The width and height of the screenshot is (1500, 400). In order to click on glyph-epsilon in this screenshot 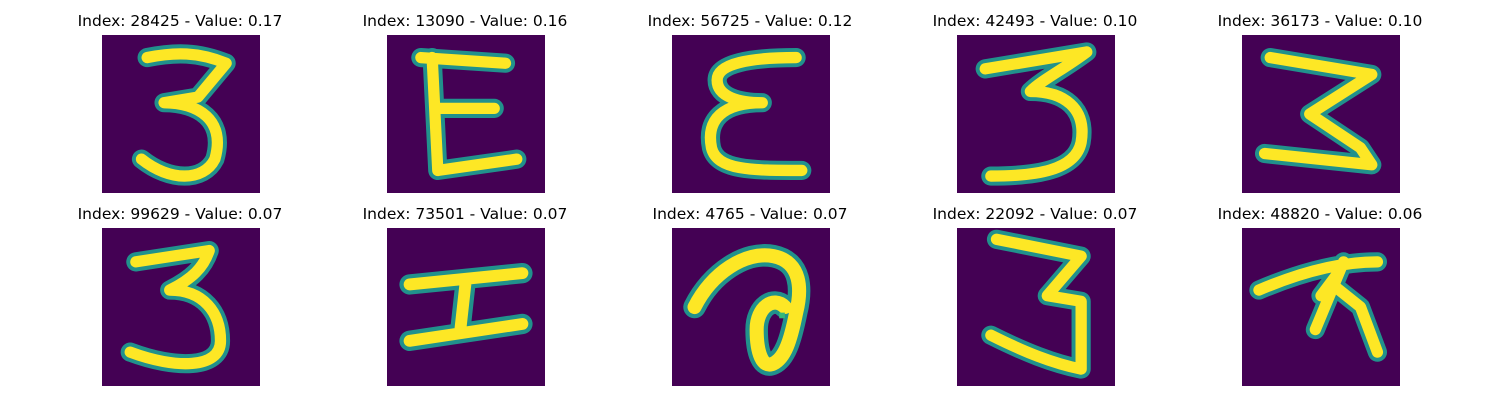, I will do `click(756, 114)`.